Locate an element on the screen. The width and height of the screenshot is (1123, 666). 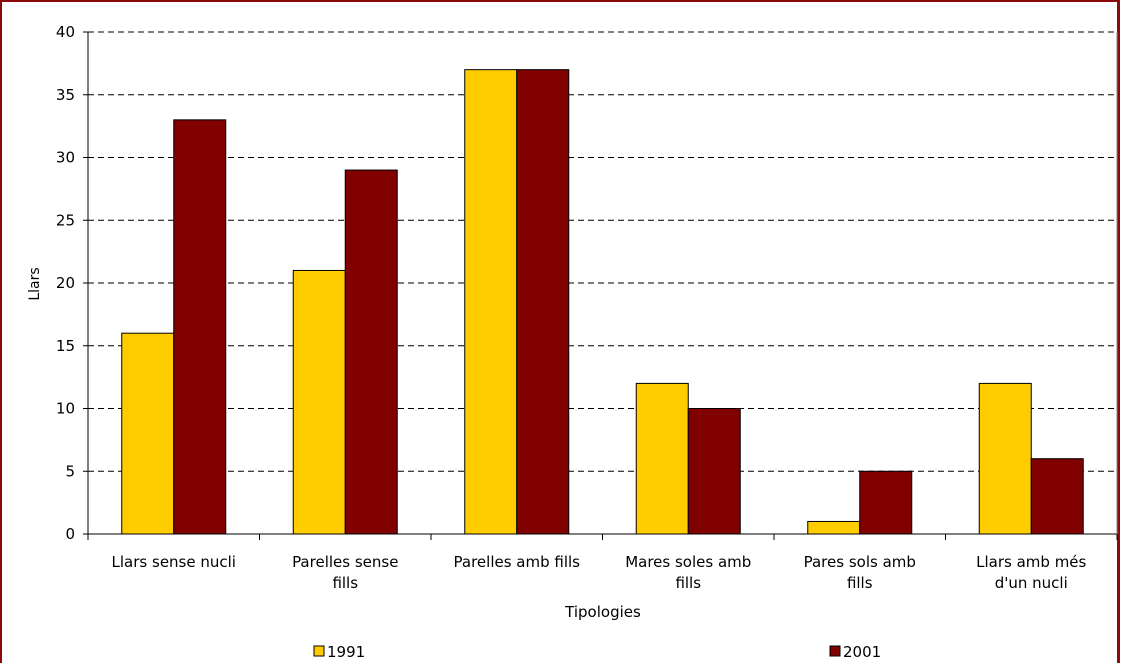
legend-label-2001: 2001 is located at coordinates (862, 652).